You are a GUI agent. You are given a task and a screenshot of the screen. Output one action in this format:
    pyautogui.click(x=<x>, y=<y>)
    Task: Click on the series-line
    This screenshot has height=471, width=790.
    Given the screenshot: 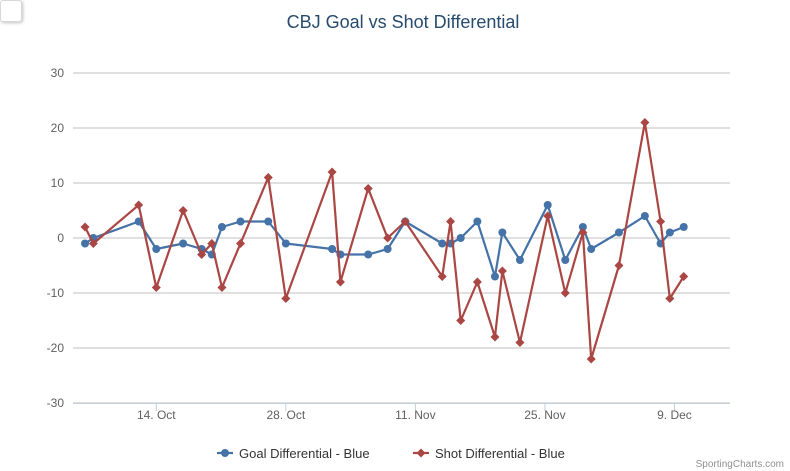 What is the action you would take?
    pyautogui.click(x=384, y=240)
    